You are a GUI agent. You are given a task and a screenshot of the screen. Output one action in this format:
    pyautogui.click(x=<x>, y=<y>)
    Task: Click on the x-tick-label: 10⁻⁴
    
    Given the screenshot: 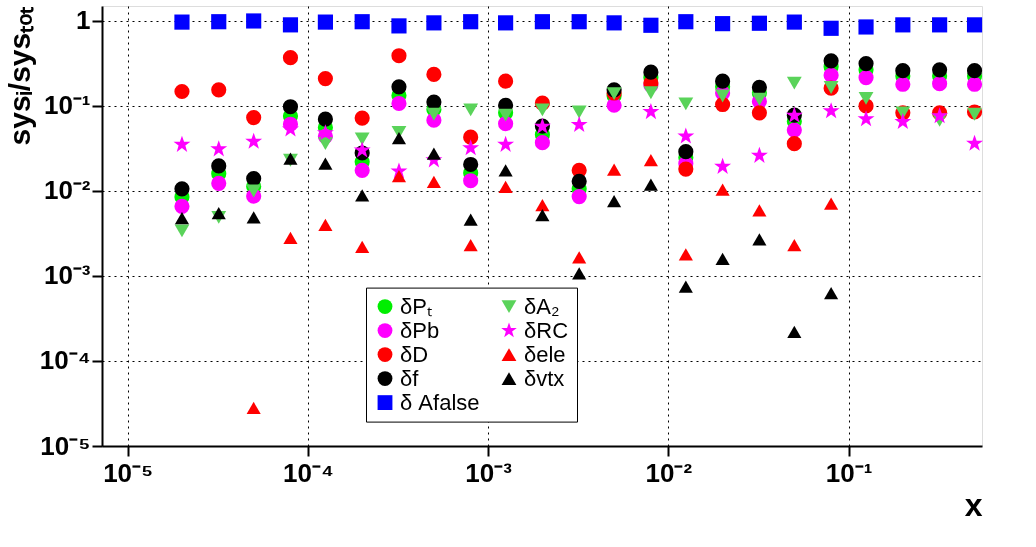 What is the action you would take?
    pyautogui.click(x=308, y=472)
    